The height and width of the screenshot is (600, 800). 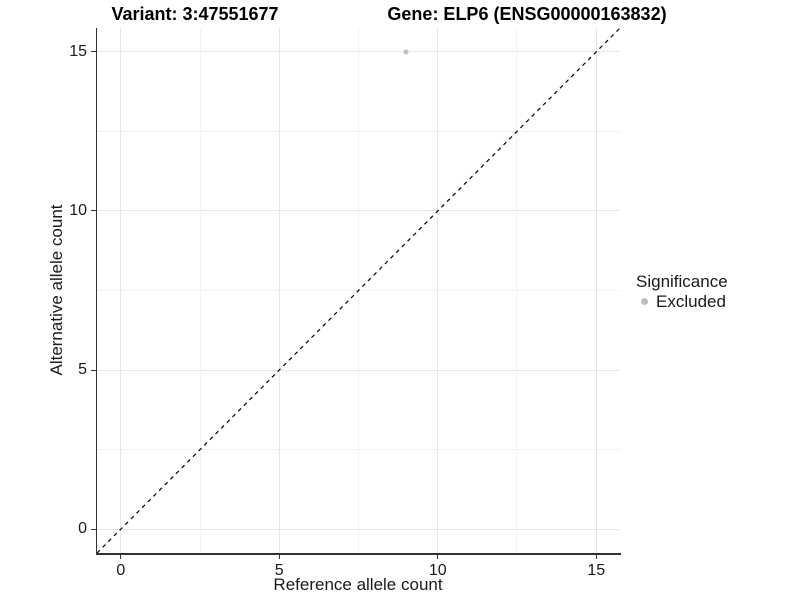 What do you see at coordinates (78, 51) in the screenshot?
I see `y-tick-label: 15` at bounding box center [78, 51].